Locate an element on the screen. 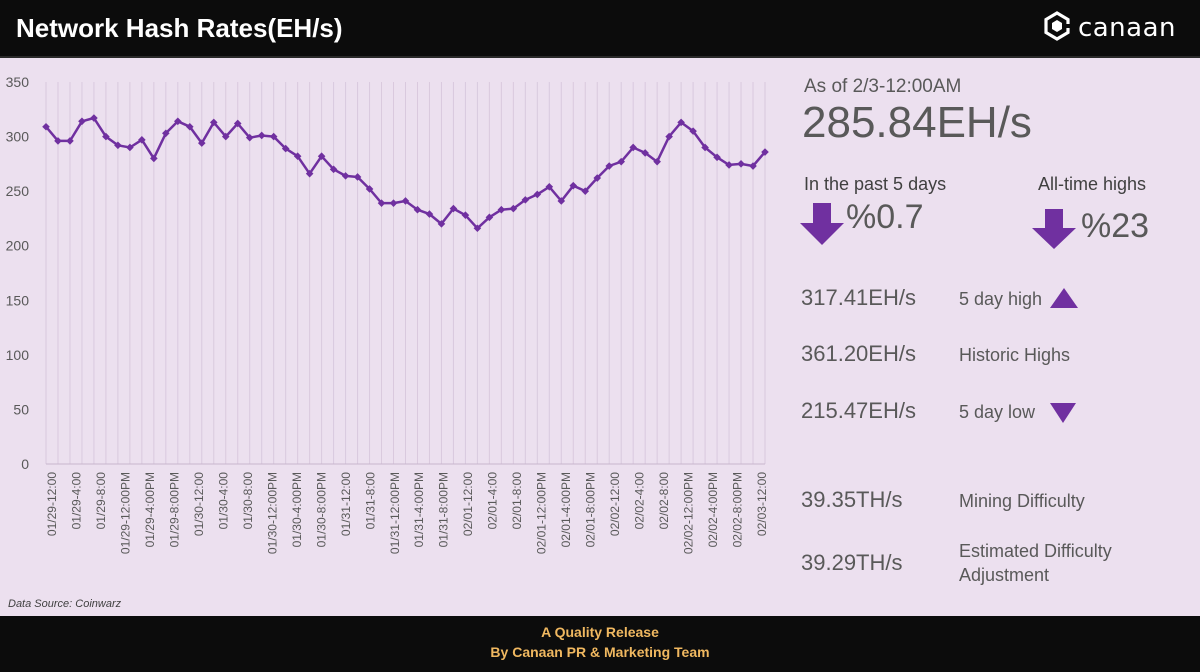  x-tick-label: 01/30-12:00 is located at coordinates (199, 504).